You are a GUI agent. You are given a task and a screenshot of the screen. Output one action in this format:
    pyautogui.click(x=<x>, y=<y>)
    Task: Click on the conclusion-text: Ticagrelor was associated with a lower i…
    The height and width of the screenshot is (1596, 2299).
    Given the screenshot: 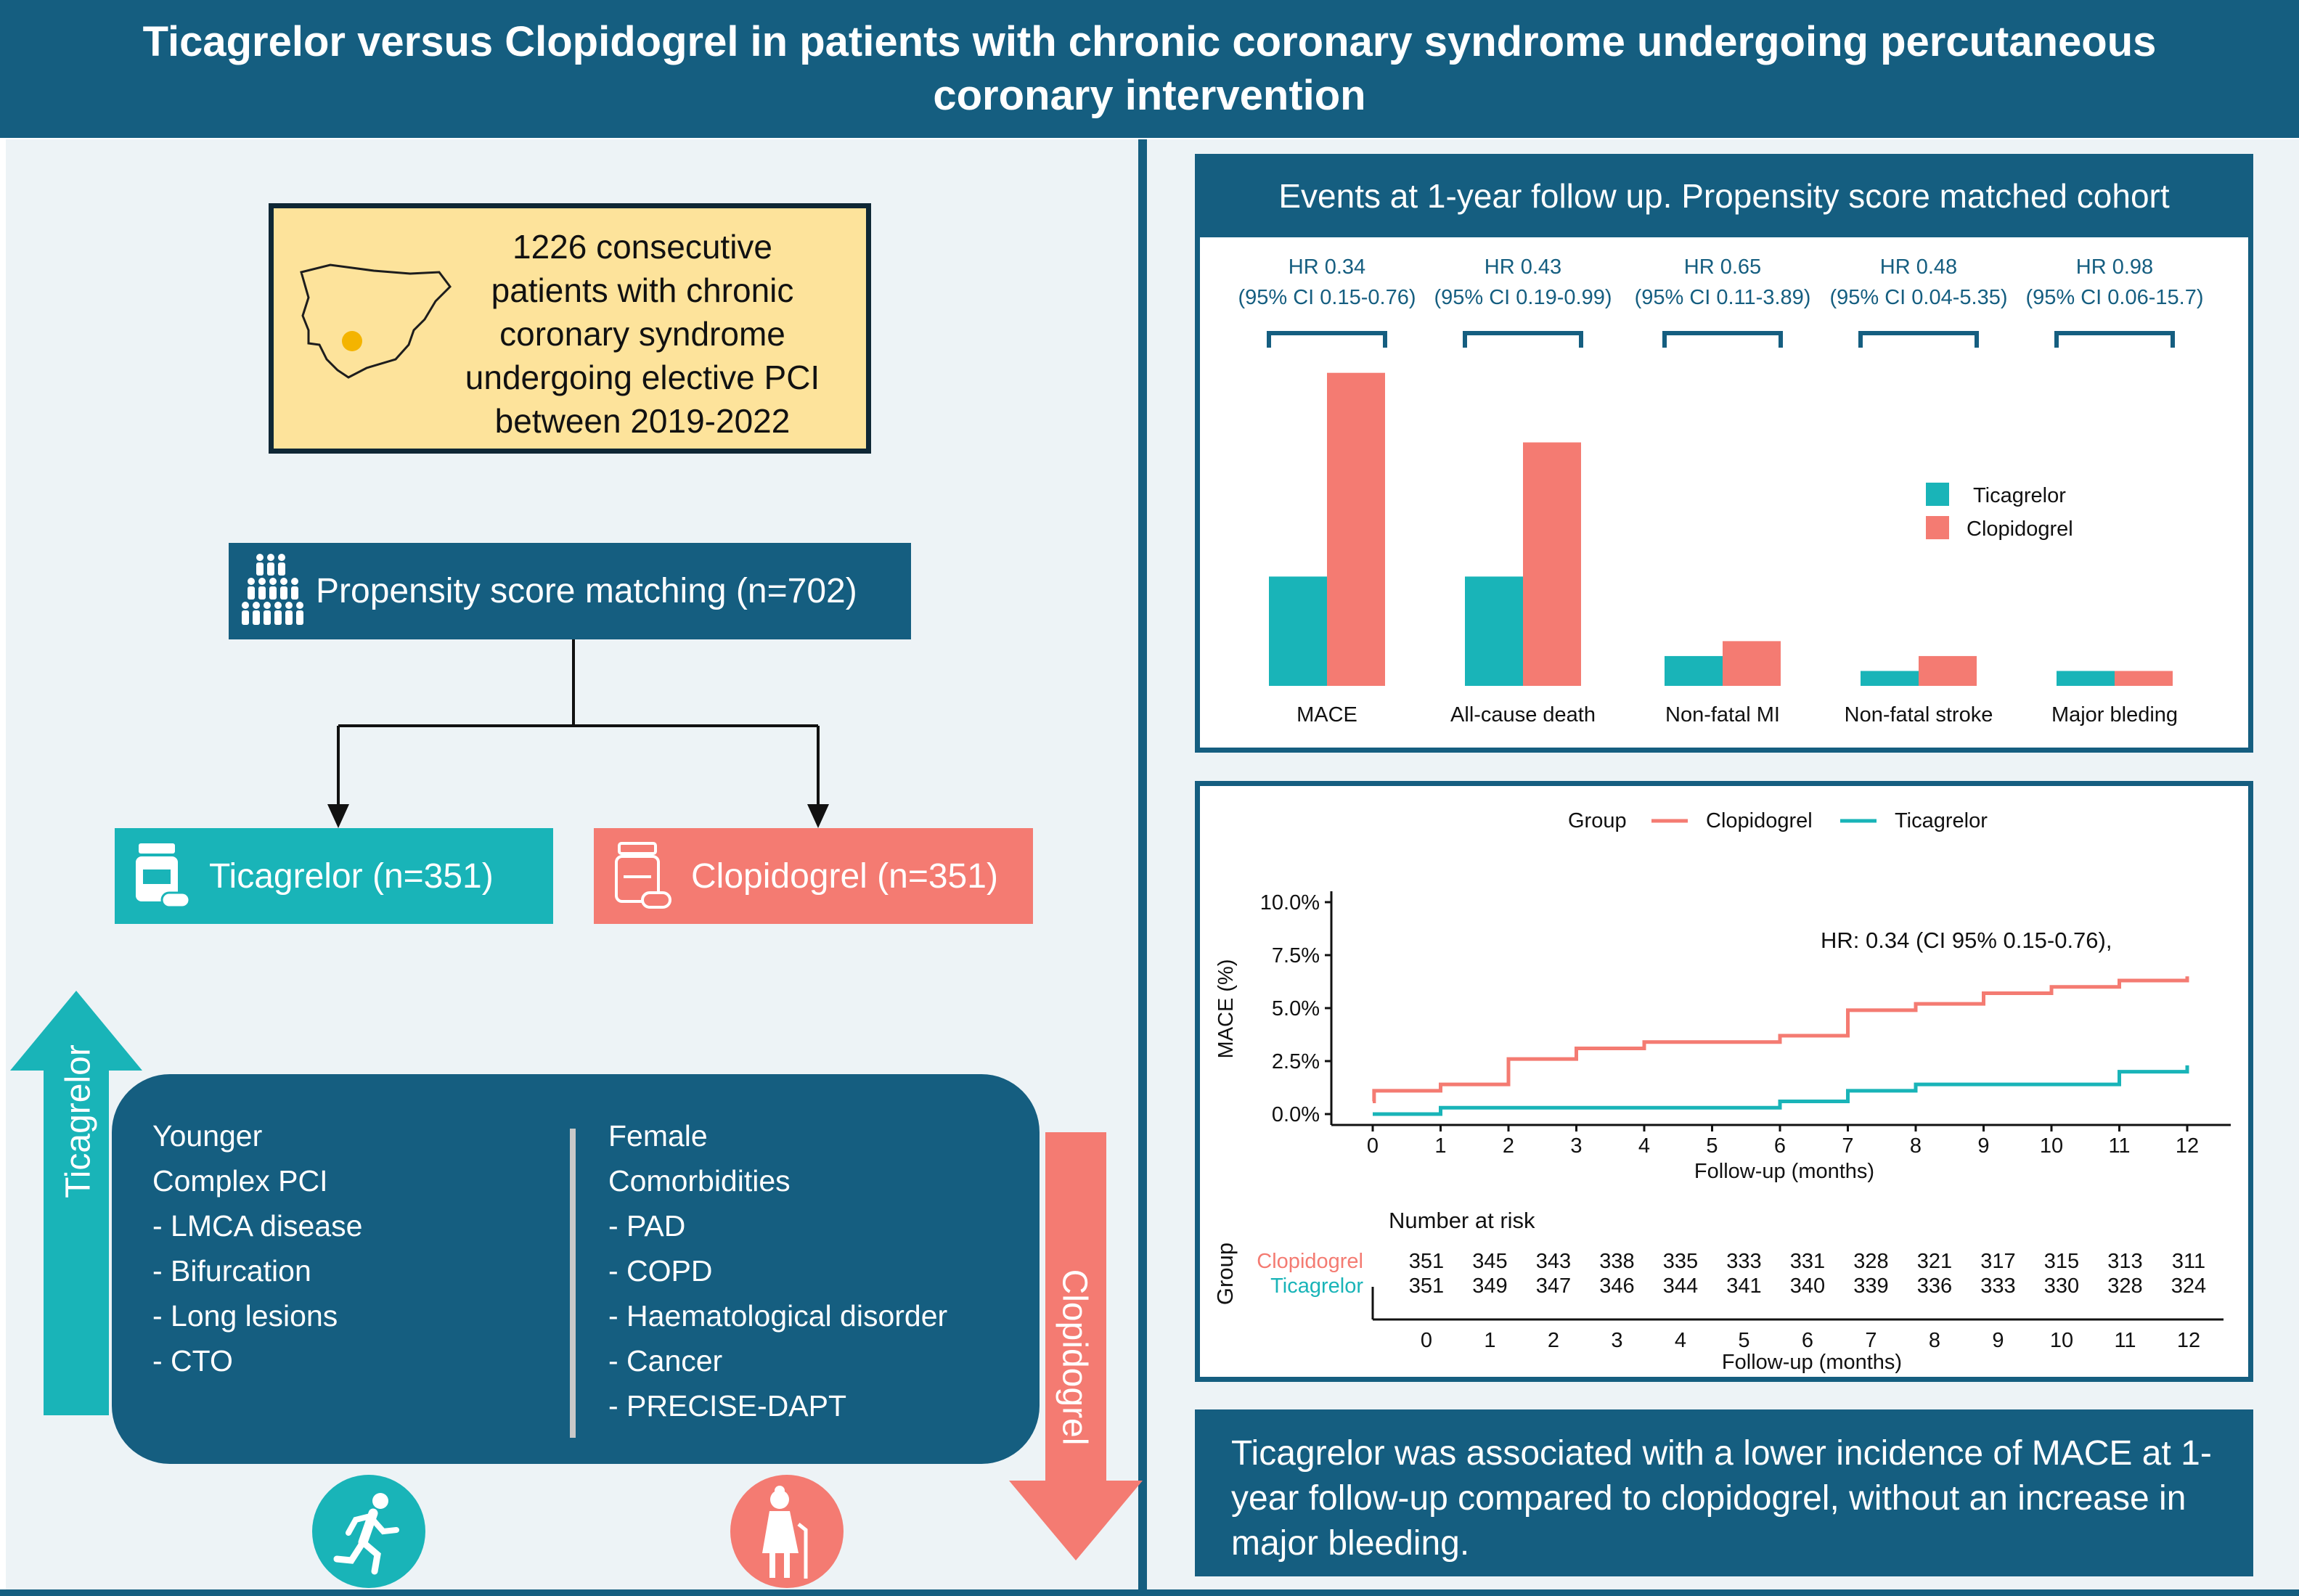 What is the action you would take?
    pyautogui.click(x=1721, y=1498)
    